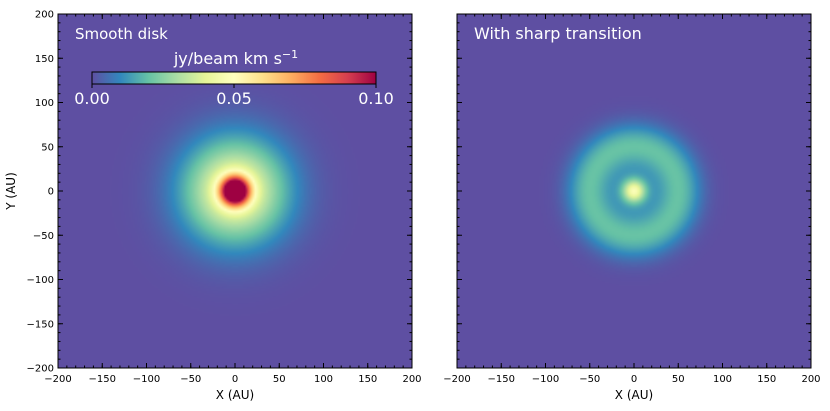 The width and height of the screenshot is (830, 411). Describe the element at coordinates (121, 34) in the screenshot. I see `panel-title-smooth-disk: Smooth disk` at that location.